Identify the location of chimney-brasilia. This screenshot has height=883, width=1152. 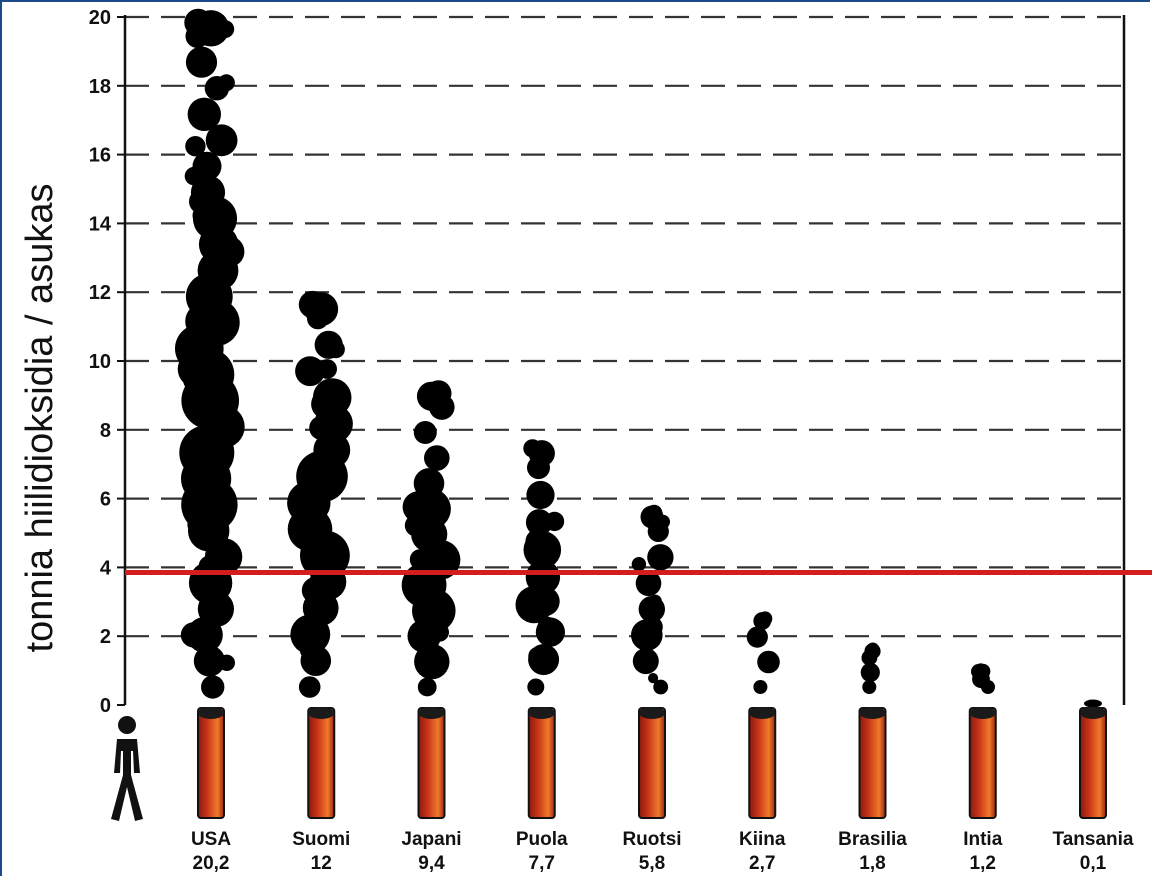
(872, 763).